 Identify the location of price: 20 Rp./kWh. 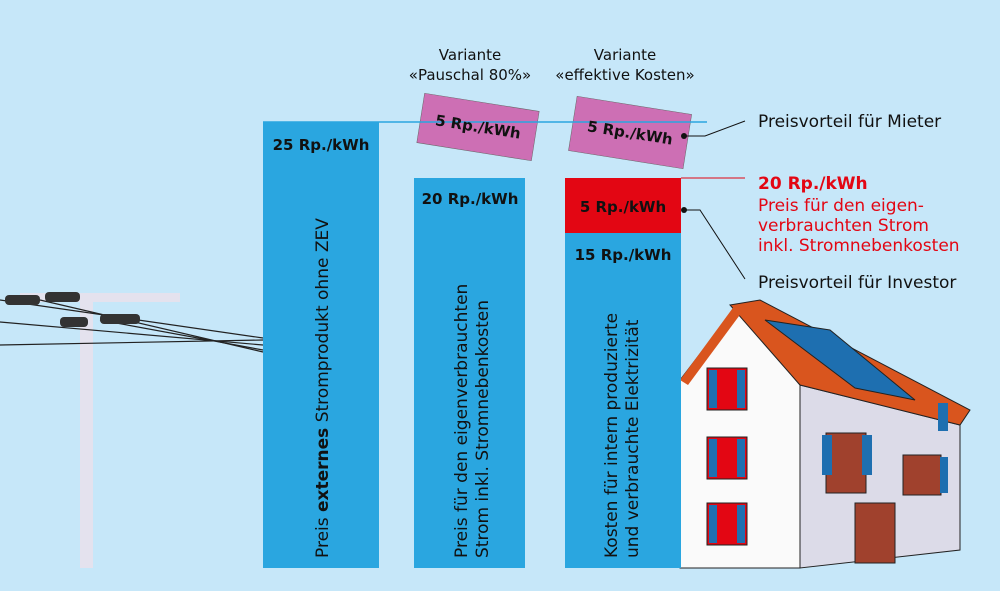
(470, 199).